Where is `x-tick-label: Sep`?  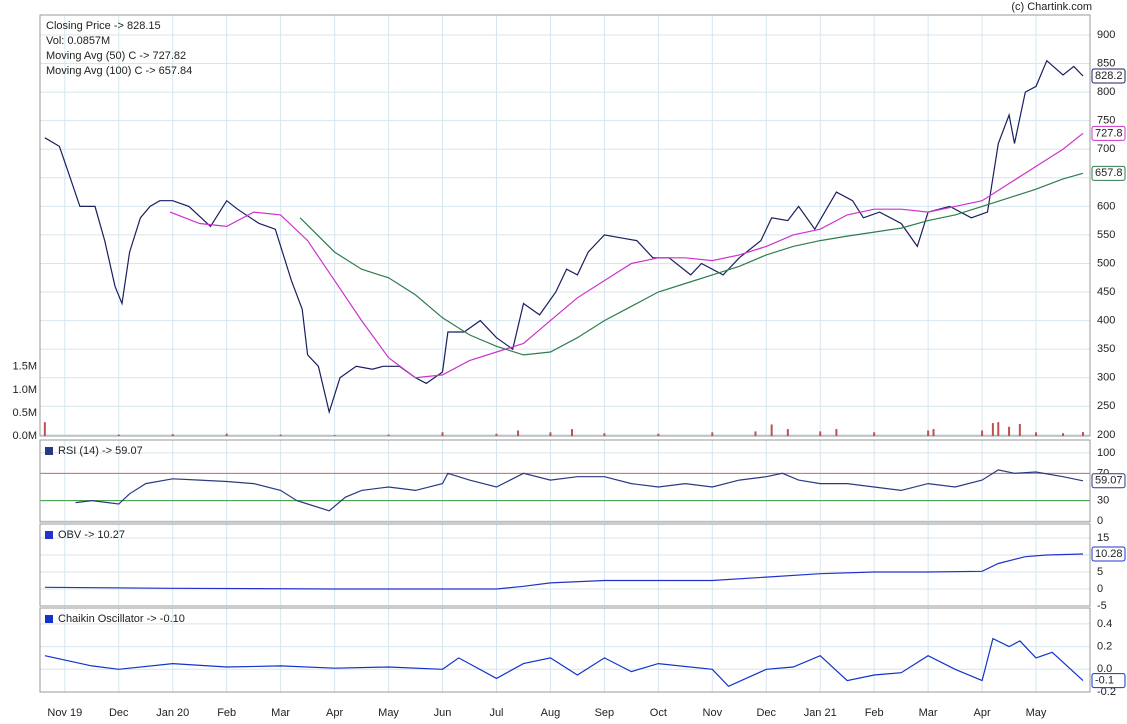
x-tick-label: Sep is located at coordinates (605, 713).